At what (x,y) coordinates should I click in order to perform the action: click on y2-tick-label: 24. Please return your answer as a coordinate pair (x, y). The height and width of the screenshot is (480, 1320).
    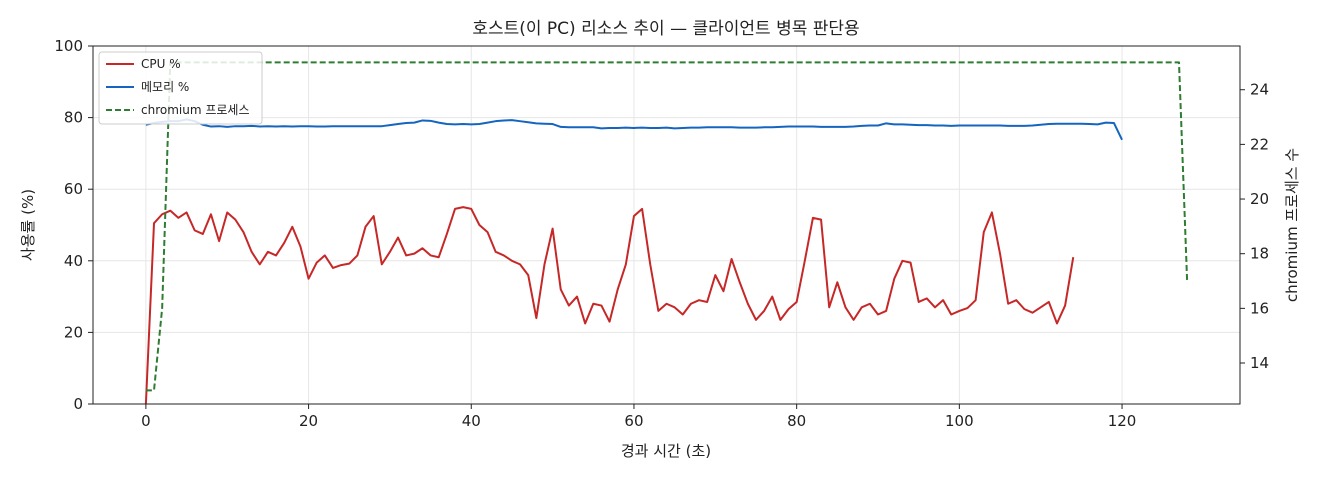
    Looking at the image, I should click on (1259, 90).